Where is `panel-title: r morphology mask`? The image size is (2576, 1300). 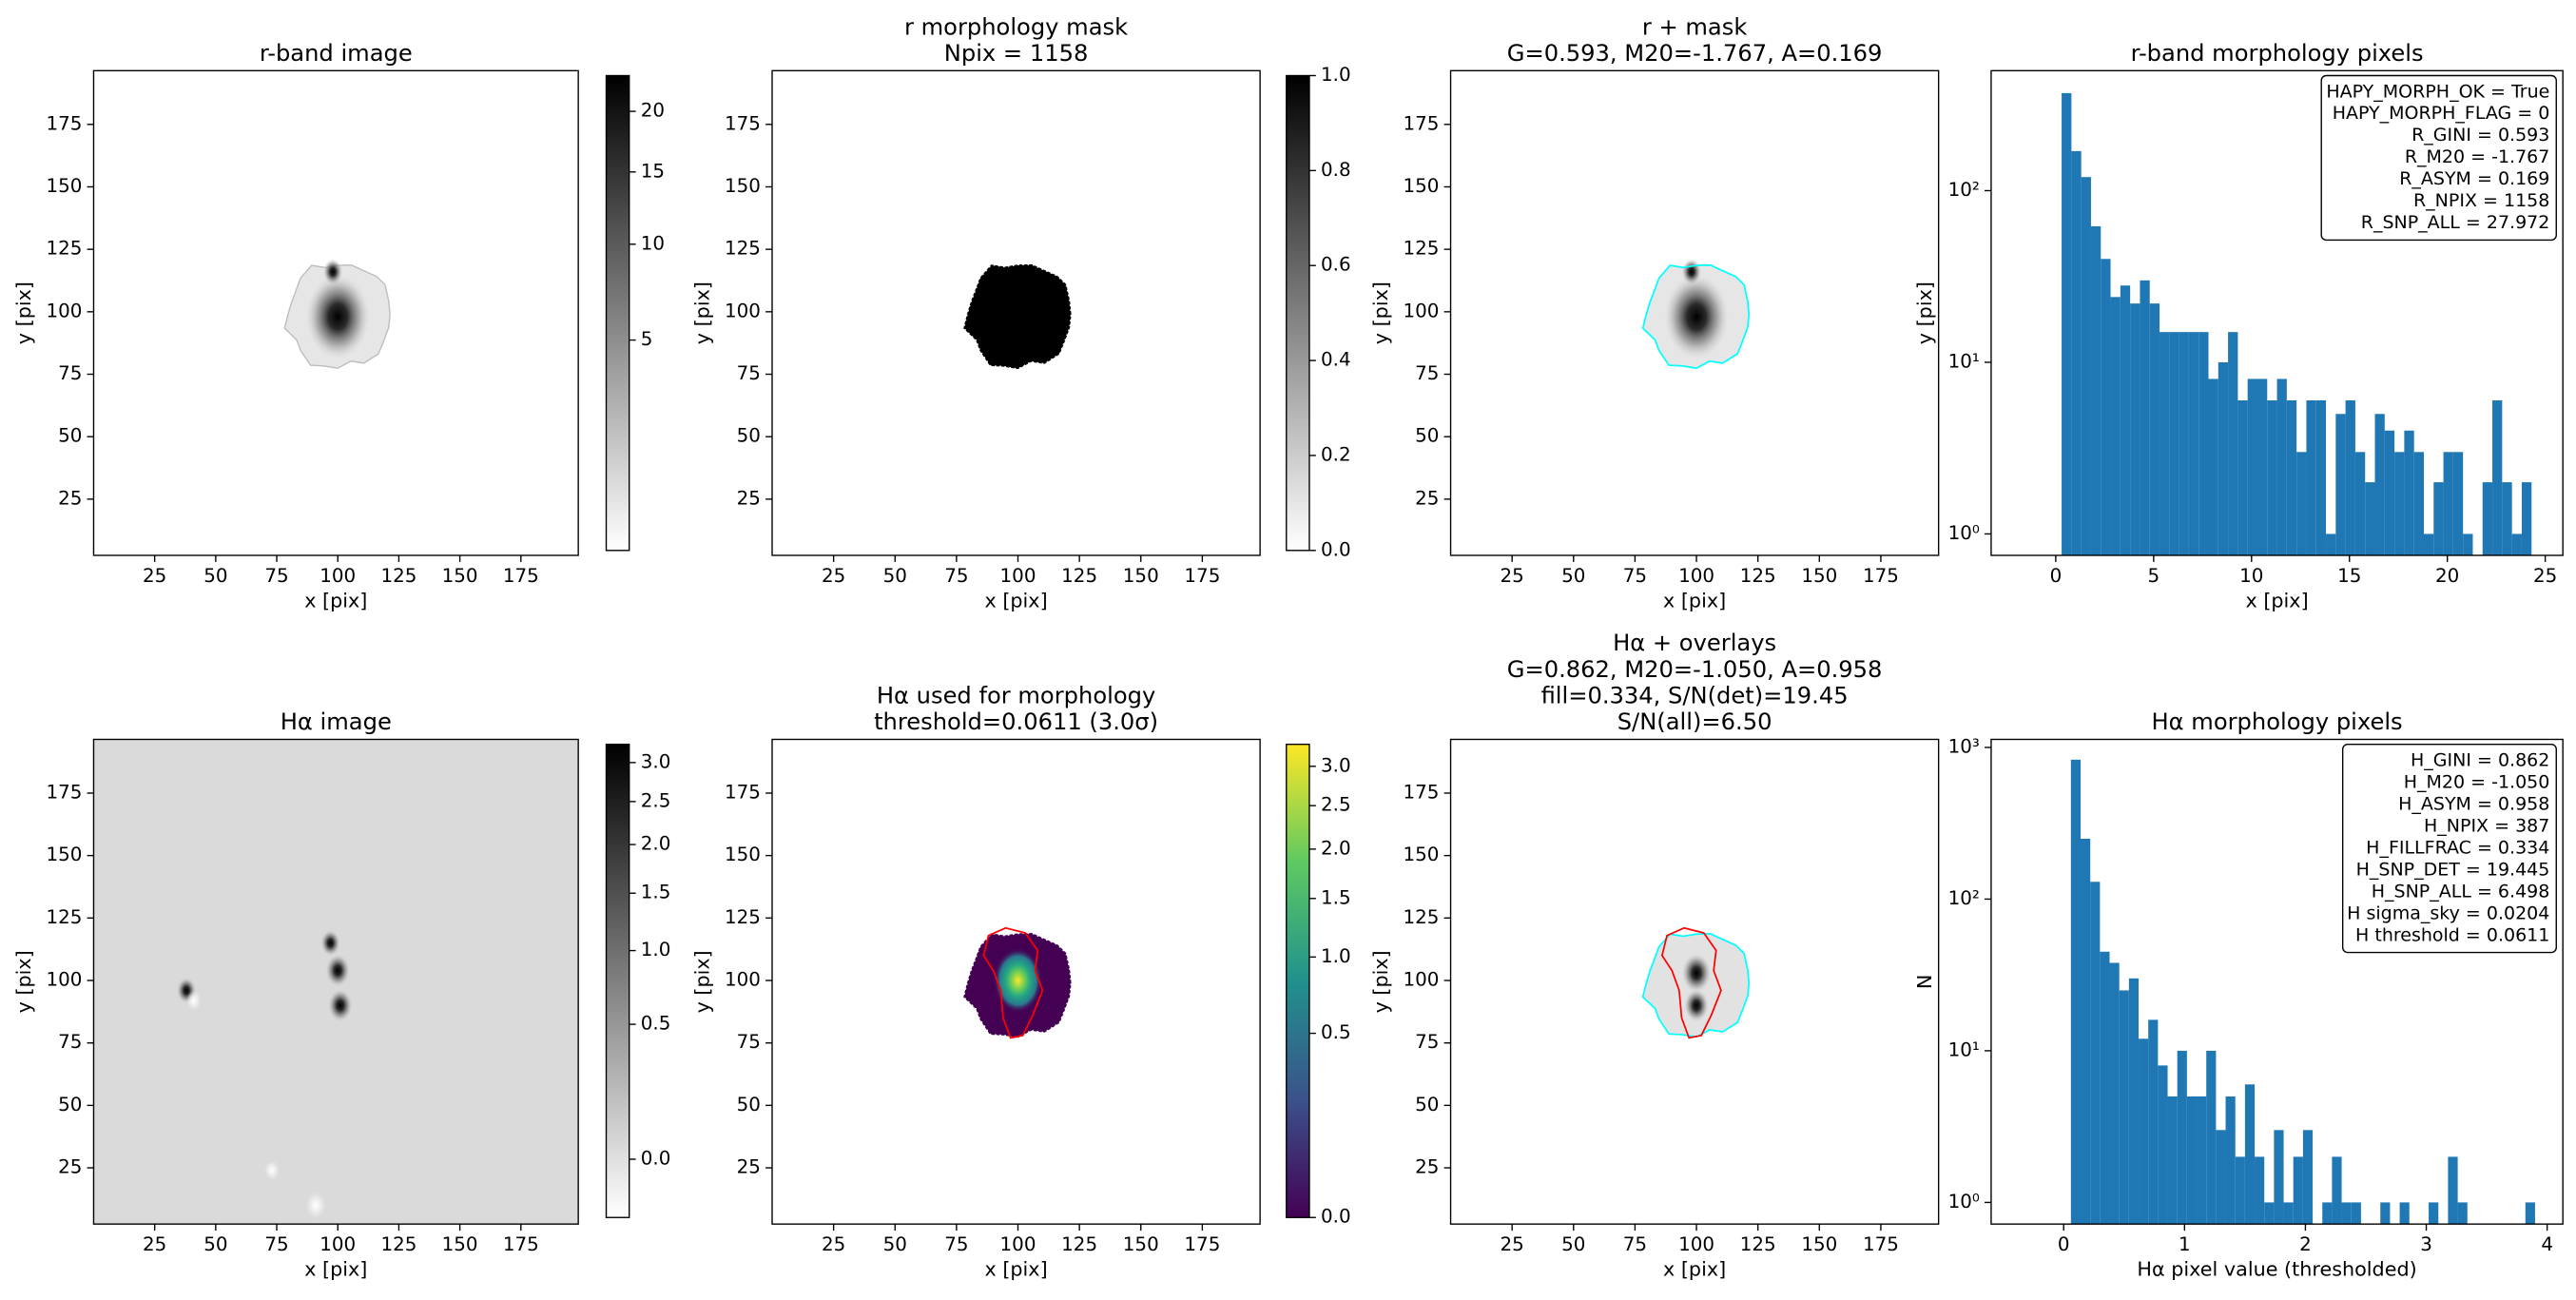
panel-title: r morphology mask is located at coordinates (1016, 26).